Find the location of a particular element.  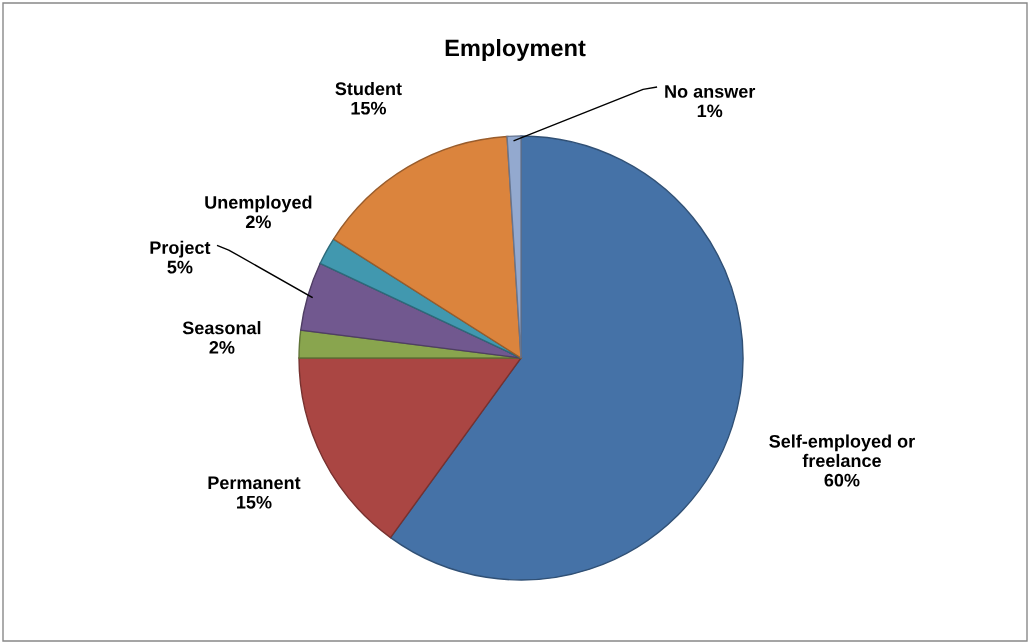

data-label: 5% is located at coordinates (180, 267).